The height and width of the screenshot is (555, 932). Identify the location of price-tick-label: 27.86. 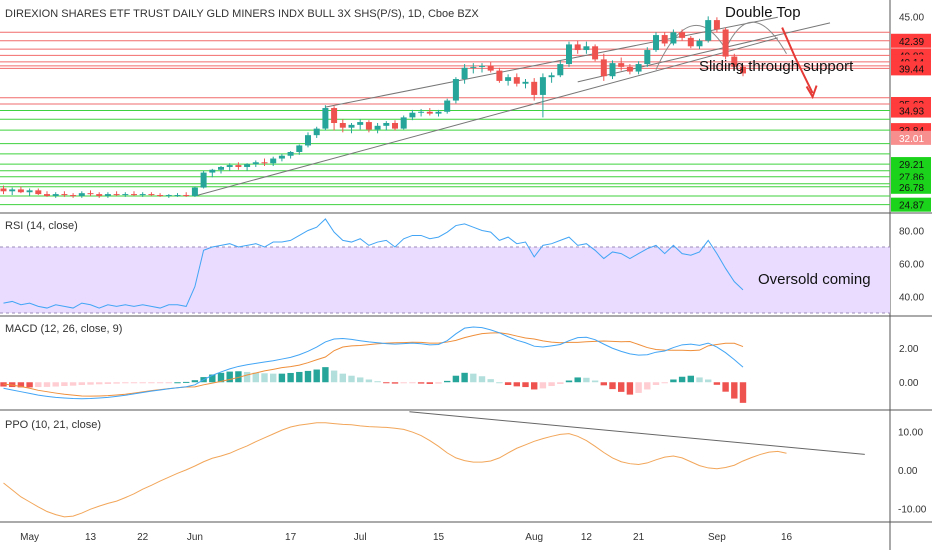
(911, 178).